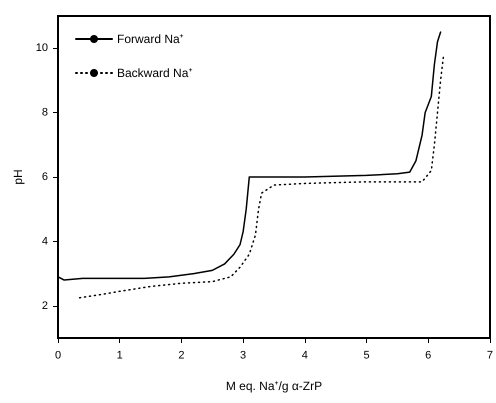  Describe the element at coordinates (243, 356) in the screenshot. I see `x-tick-label: 3` at that location.